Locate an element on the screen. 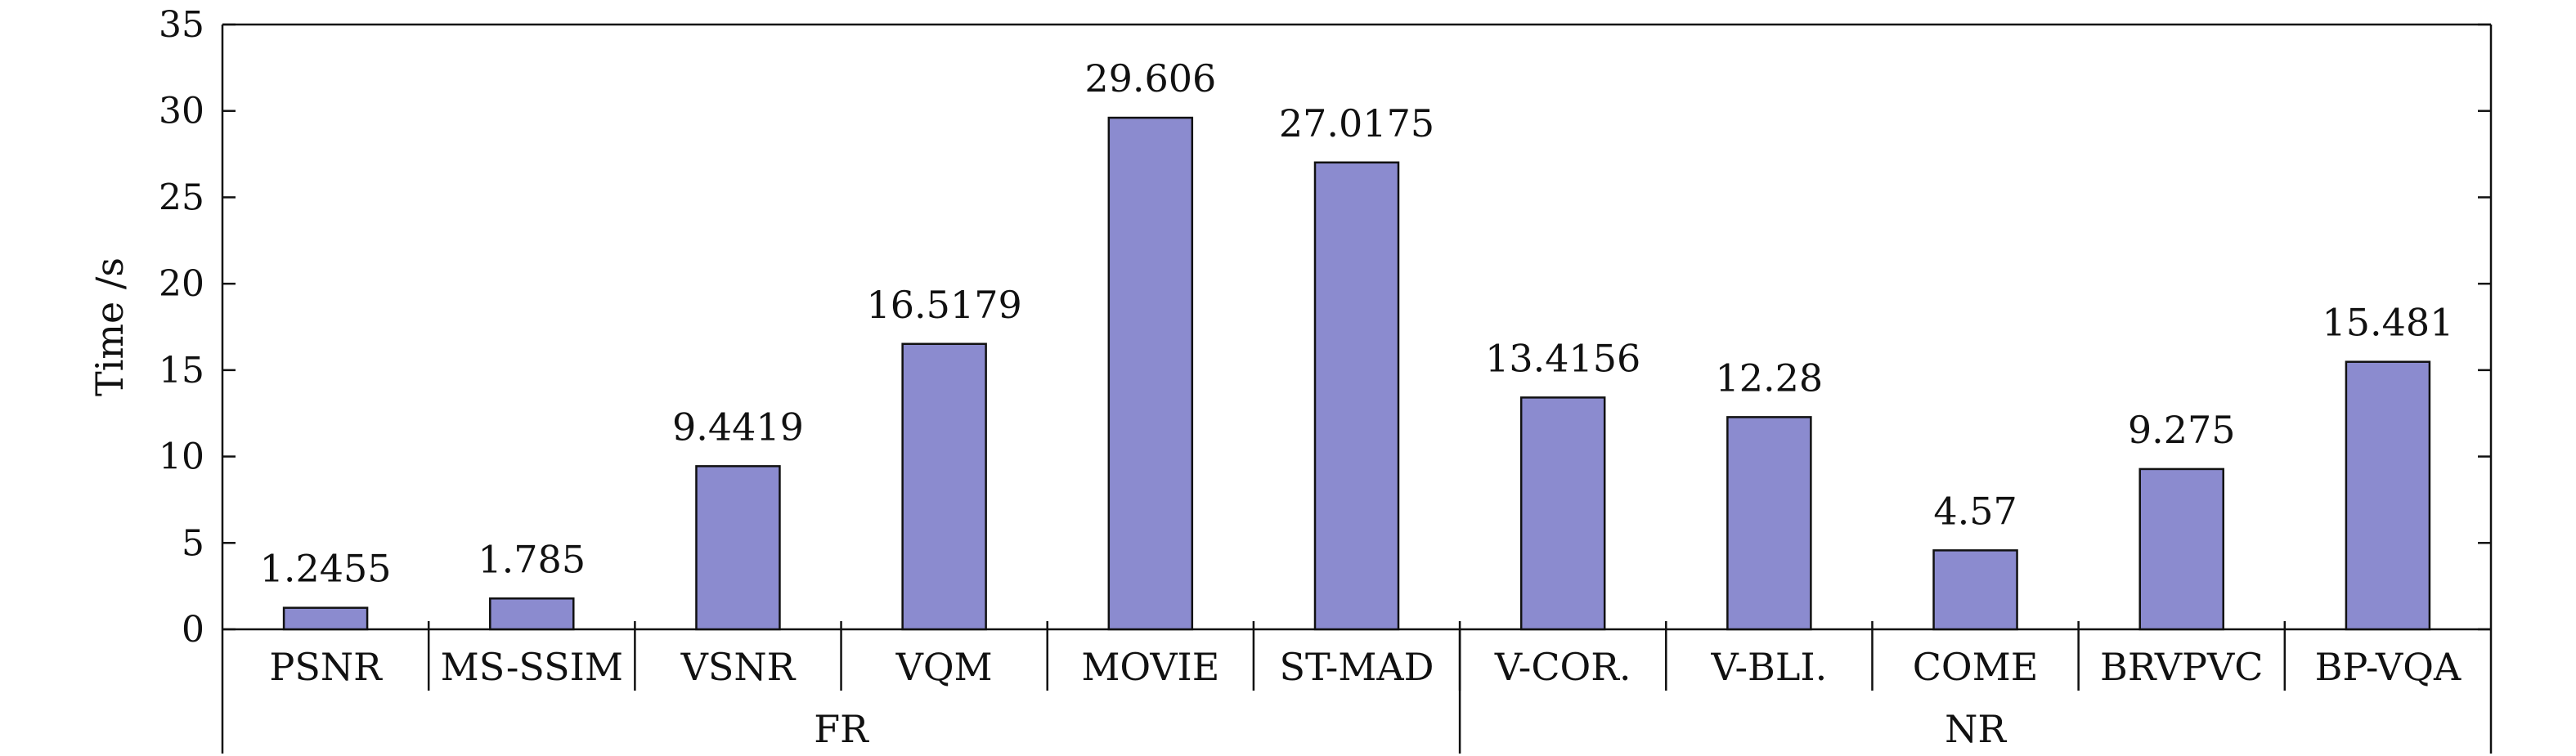 This screenshot has height=756, width=2576. x-tick-label: MOVIE is located at coordinates (1150, 667).